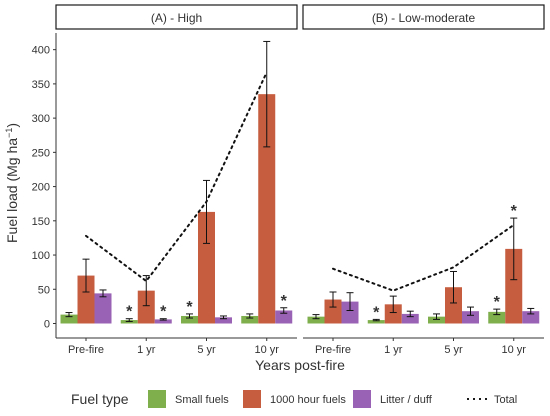 This screenshot has width=550, height=416. Describe the element at coordinates (505, 400) in the screenshot. I see `legend-label-total: Total` at that location.